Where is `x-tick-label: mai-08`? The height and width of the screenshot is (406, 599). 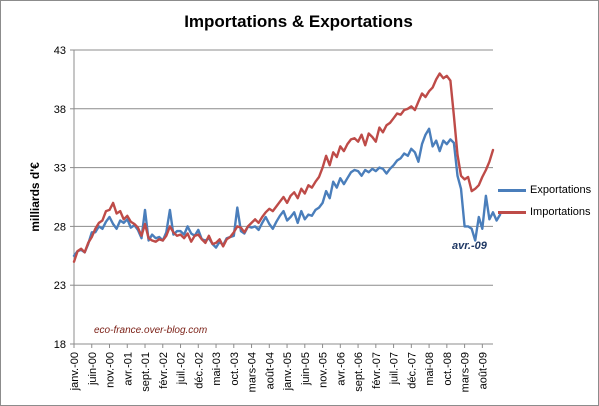 x-tick-label: mai-08 is located at coordinates (430, 369).